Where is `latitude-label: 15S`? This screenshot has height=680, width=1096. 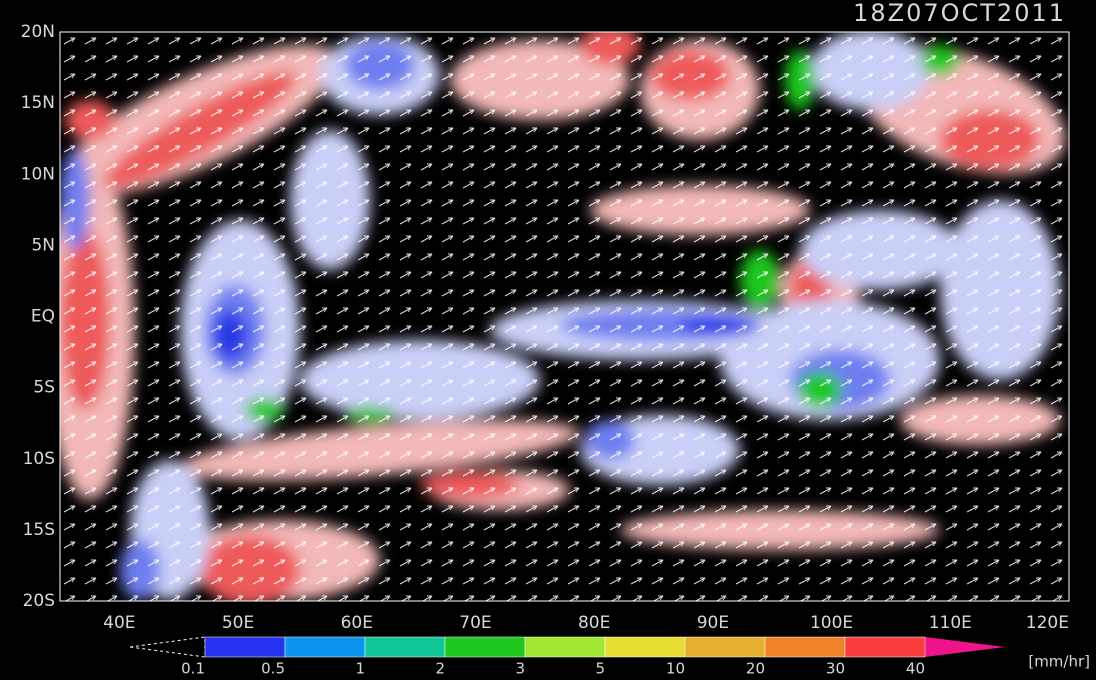 latitude-label: 15S is located at coordinates (39, 530).